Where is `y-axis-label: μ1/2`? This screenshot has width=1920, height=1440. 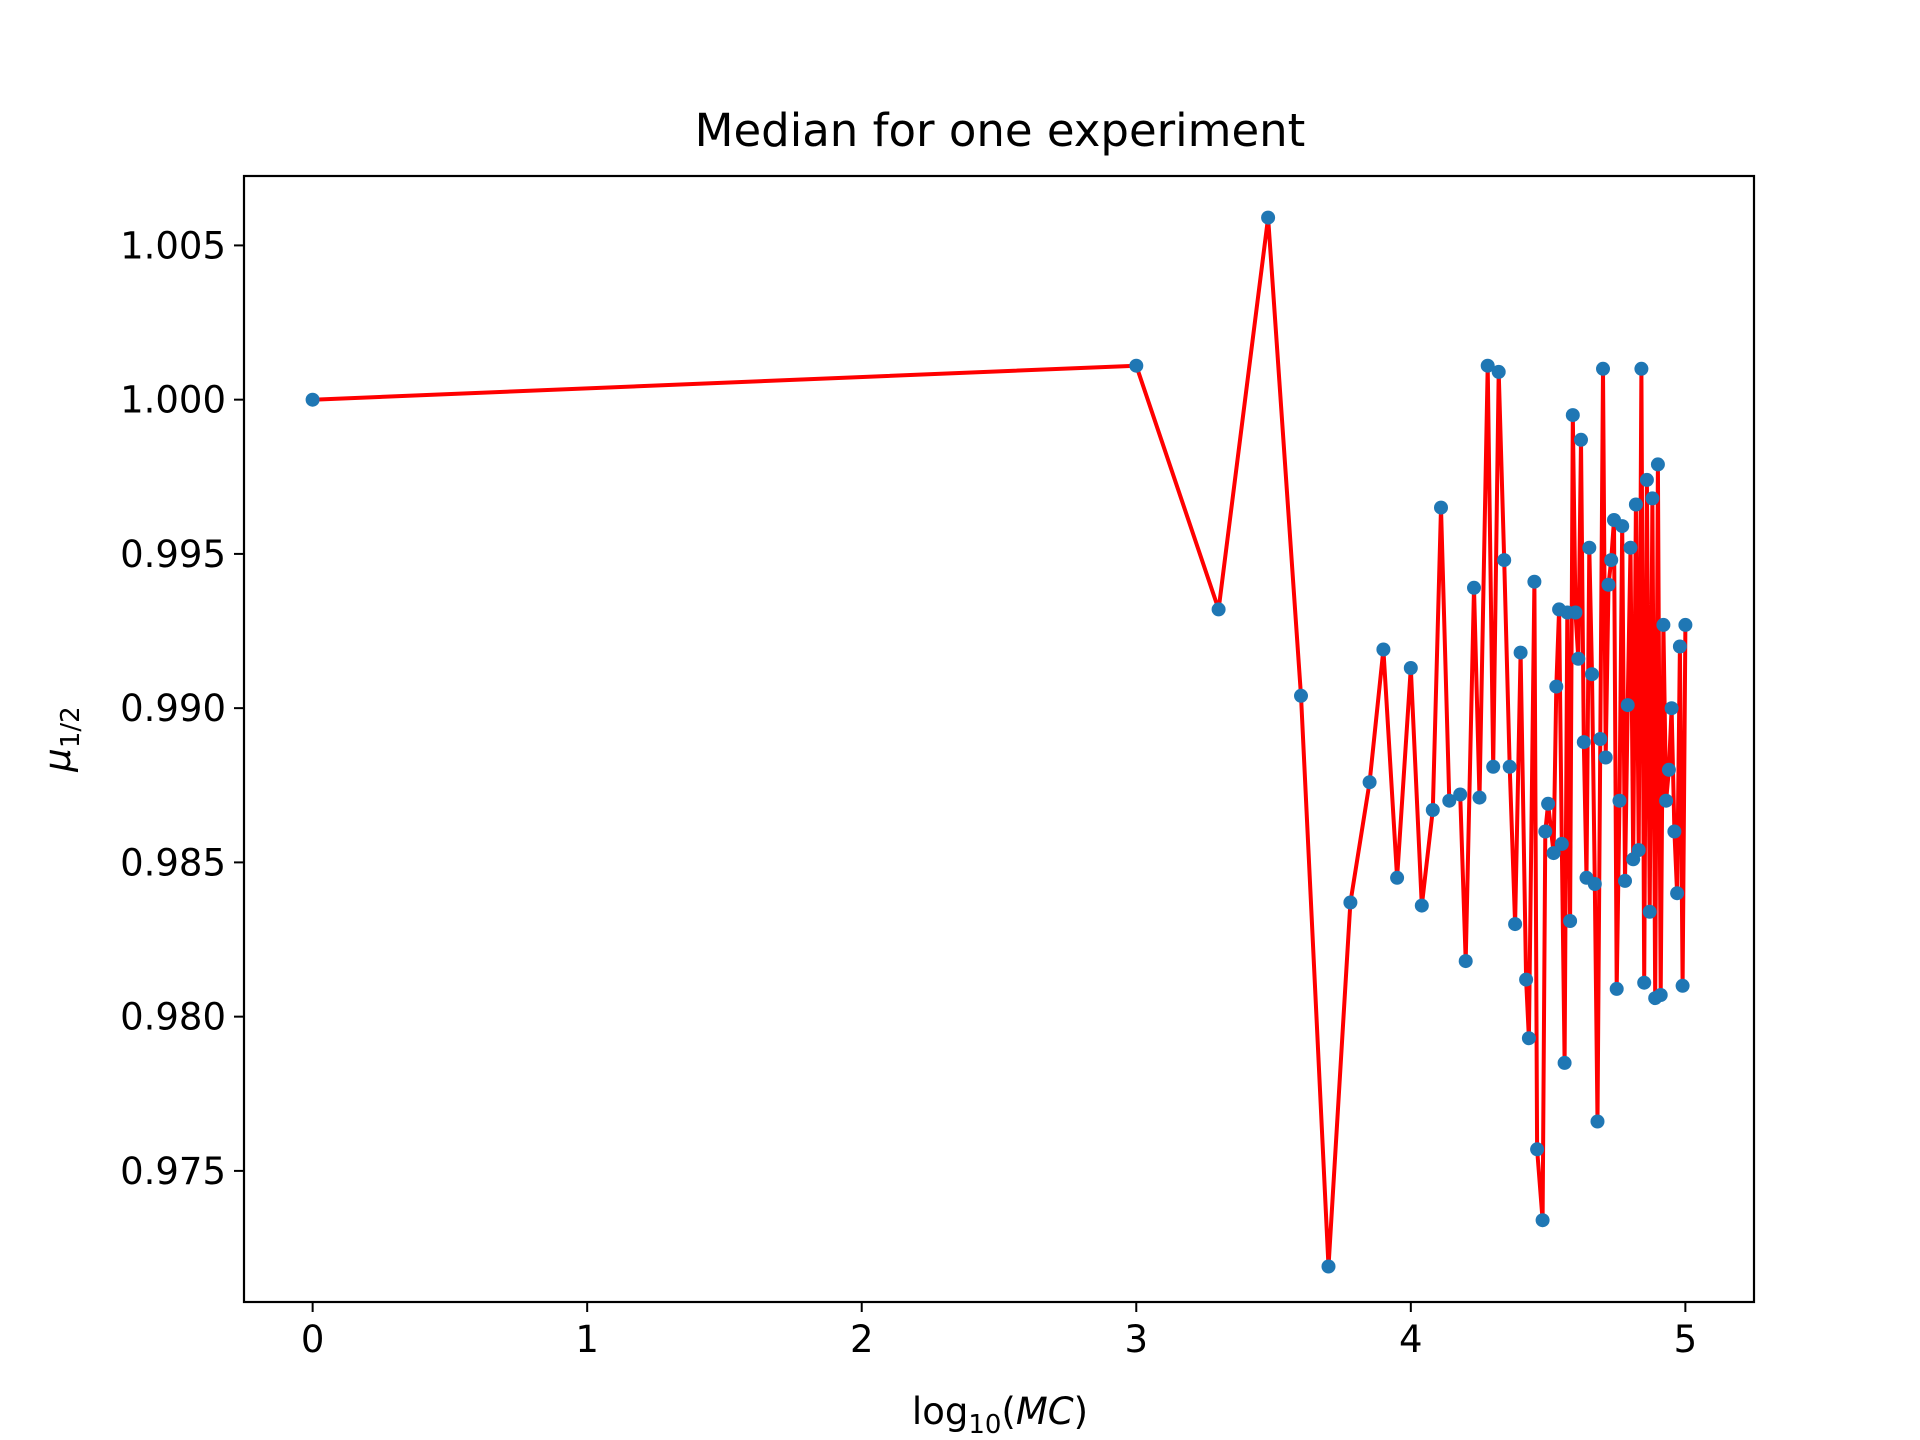 y-axis-label: μ1/2 is located at coordinates (61, 739).